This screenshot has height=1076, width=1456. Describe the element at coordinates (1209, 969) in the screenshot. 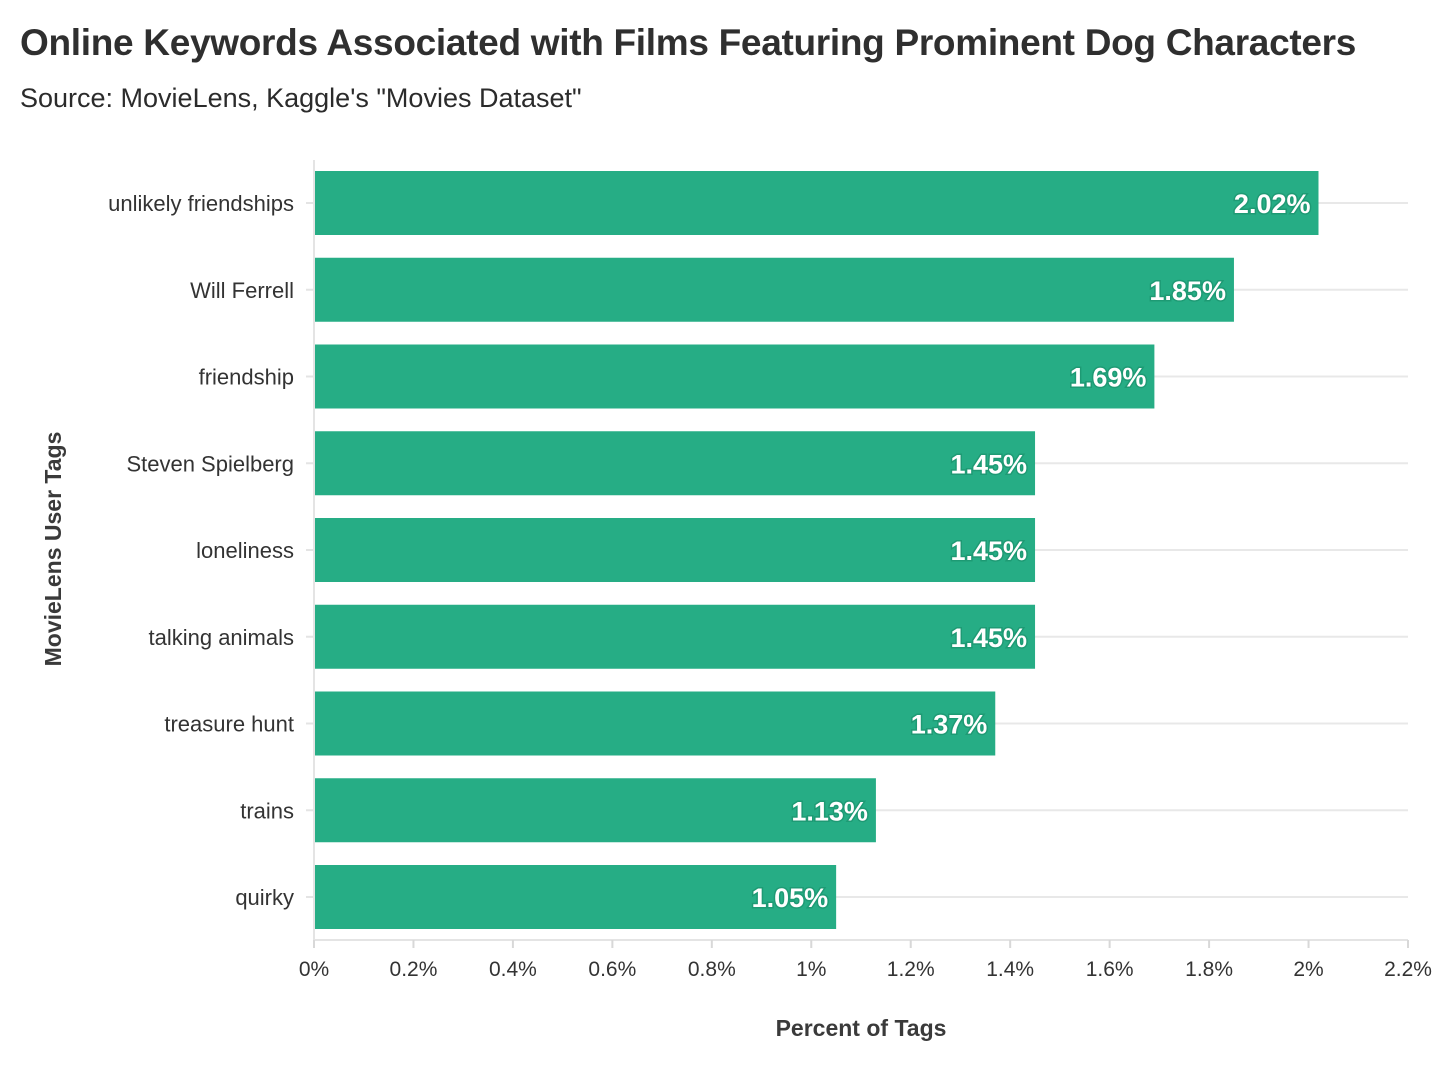

I see `x-tick-label: 1.8%` at that location.